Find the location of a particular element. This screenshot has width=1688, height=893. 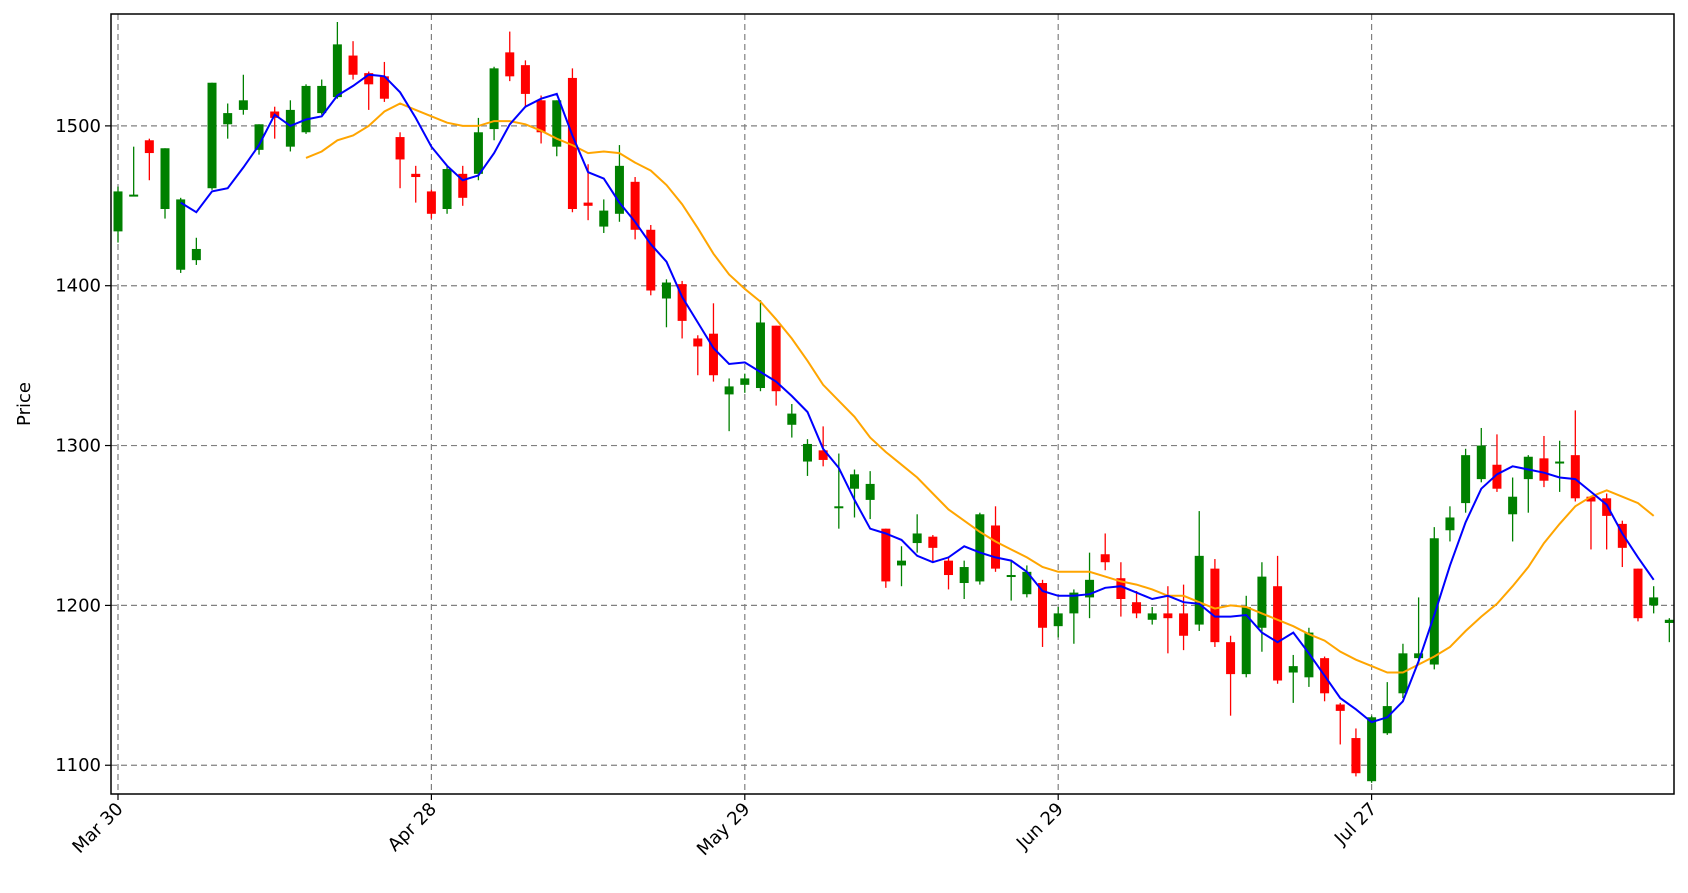

y-axis-title: Price is located at coordinates (24, 404).